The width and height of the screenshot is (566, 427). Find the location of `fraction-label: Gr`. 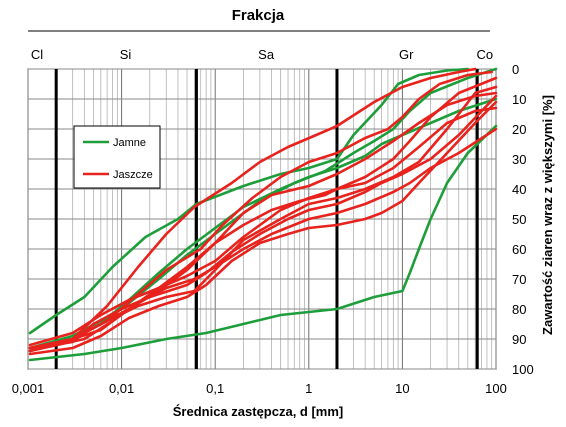

fraction-label: Gr is located at coordinates (406, 54).